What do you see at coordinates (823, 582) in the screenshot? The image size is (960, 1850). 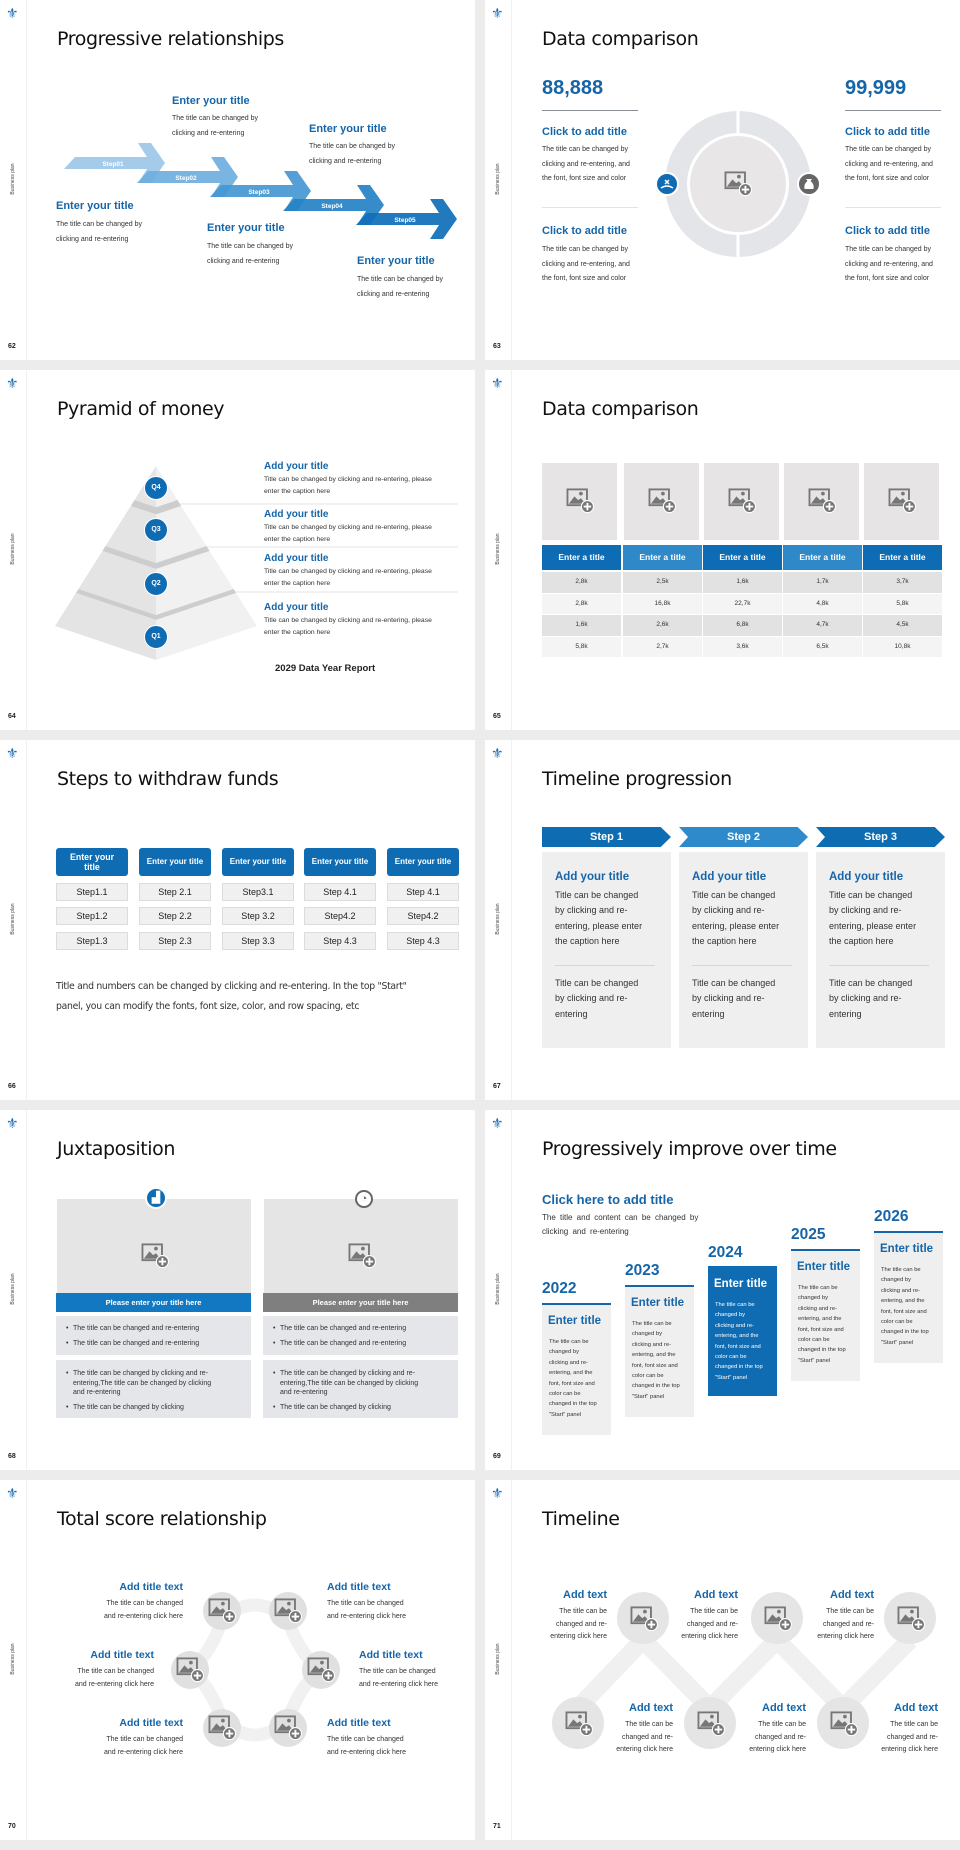 I see `table-cell: 1,7k` at bounding box center [823, 582].